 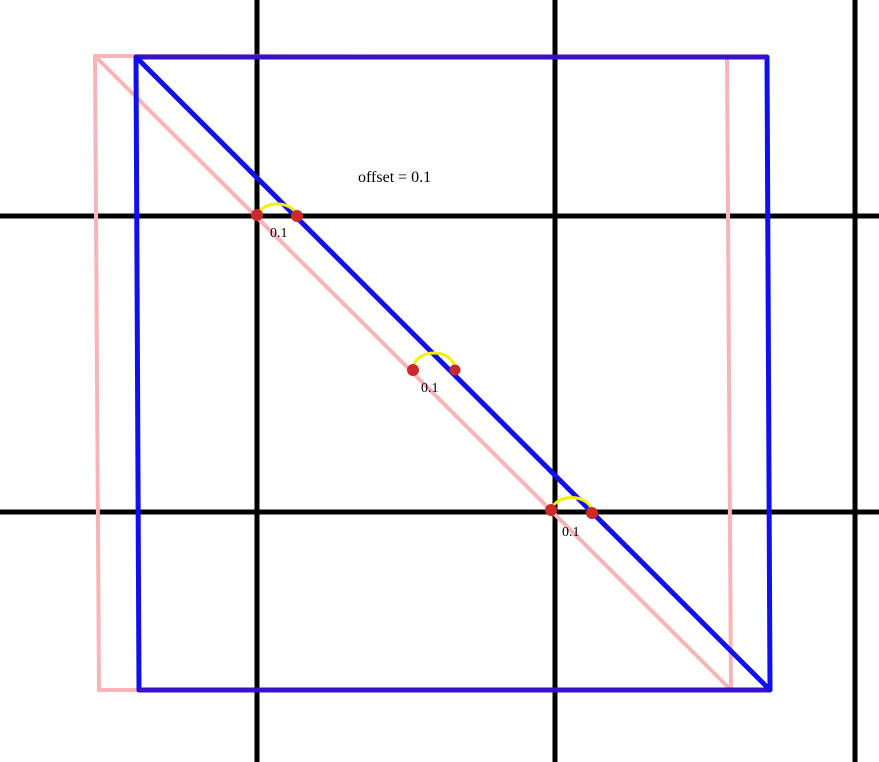 I want to click on offset-title-label: offset = 0.1, so click(x=394, y=177).